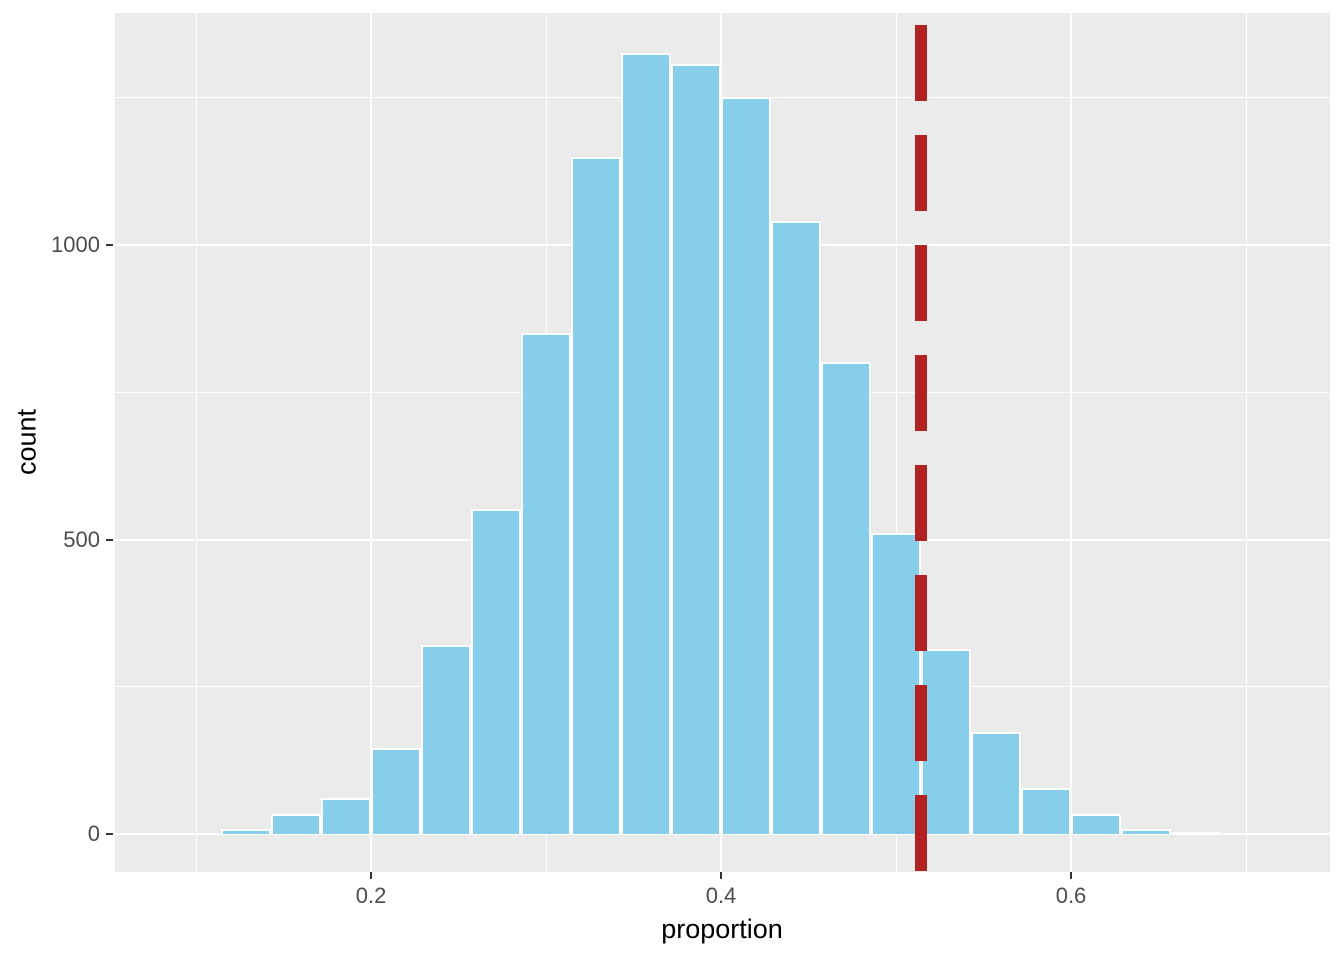 The width and height of the screenshot is (1344, 960). Describe the element at coordinates (921, 448) in the screenshot. I see `reference-dashed-line` at that location.